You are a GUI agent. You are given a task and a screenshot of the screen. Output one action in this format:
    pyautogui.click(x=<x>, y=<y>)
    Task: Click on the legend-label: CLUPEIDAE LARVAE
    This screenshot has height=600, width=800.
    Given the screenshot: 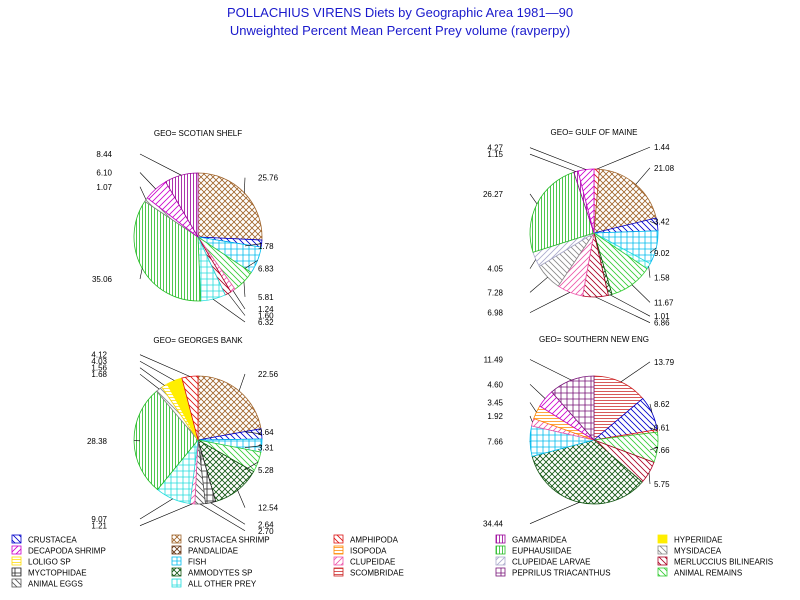 What is the action you would take?
    pyautogui.click(x=551, y=562)
    